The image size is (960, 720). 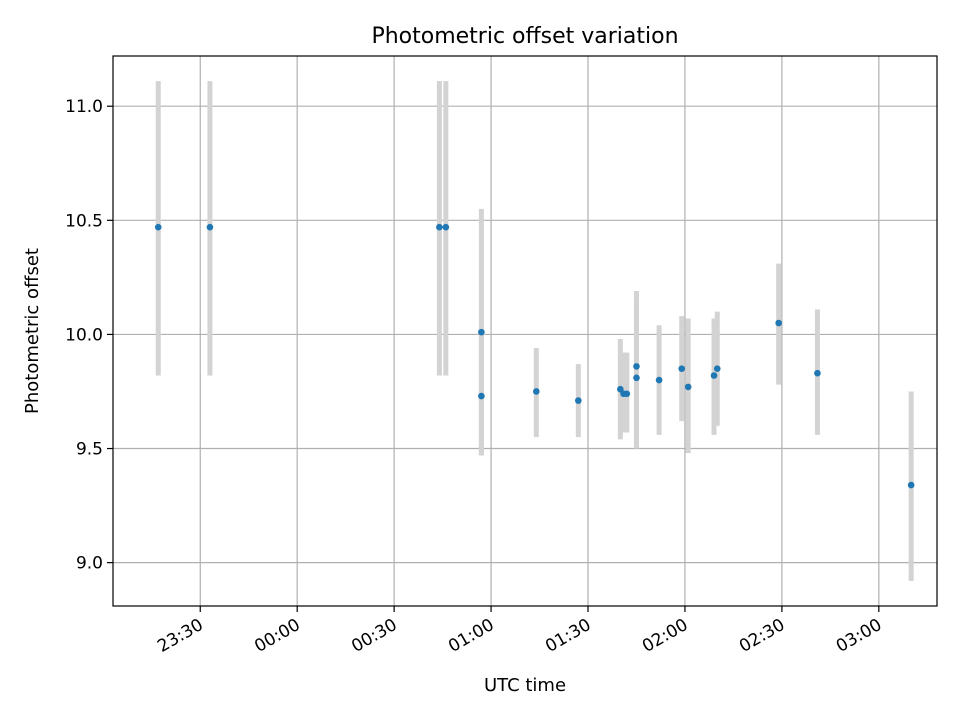 What do you see at coordinates (524, 36) in the screenshot?
I see `chart-title: Photometric offset variation` at bounding box center [524, 36].